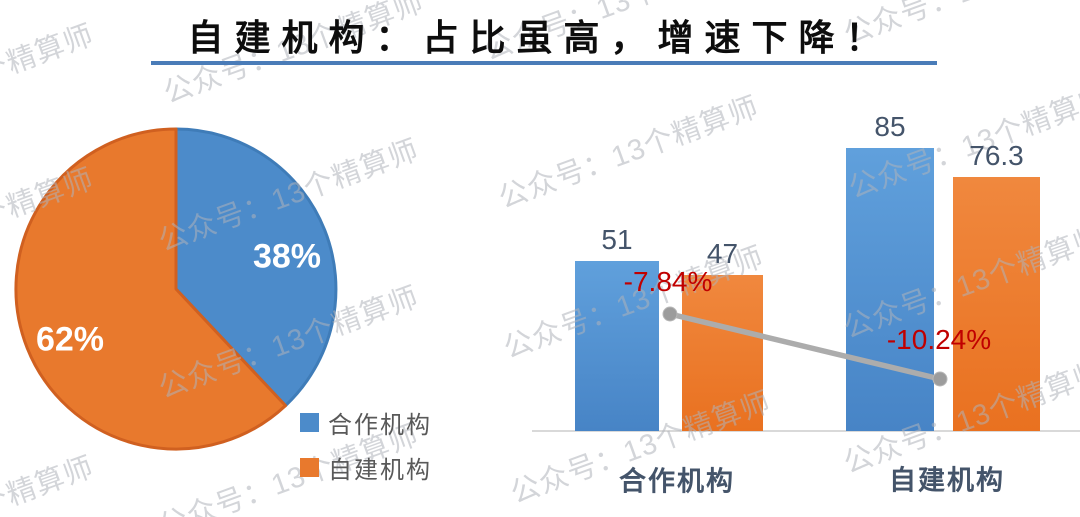 Image resolution: width=1080 pixels, height=517 pixels. What do you see at coordinates (805, 346) in the screenshot?
I see `growth-line` at bounding box center [805, 346].